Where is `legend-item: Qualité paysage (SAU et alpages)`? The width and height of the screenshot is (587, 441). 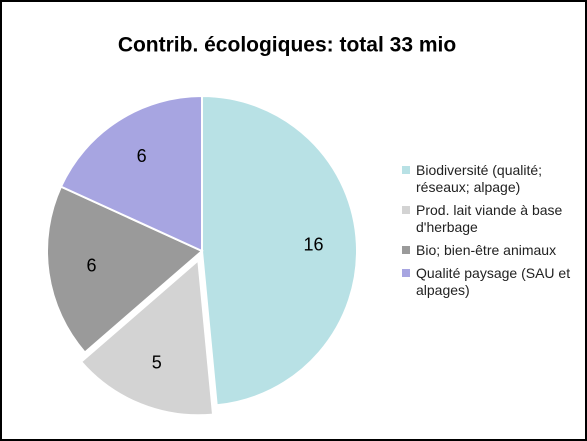
legend-item: Qualité paysage (SAU et alpages) is located at coordinates (494, 282).